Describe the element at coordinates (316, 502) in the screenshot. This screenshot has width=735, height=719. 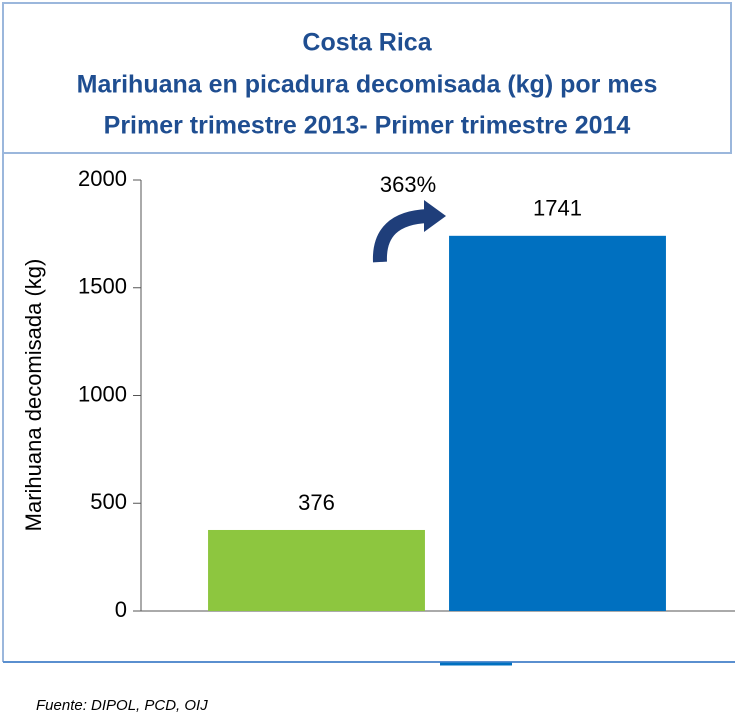
I see `data-label: 376` at that location.